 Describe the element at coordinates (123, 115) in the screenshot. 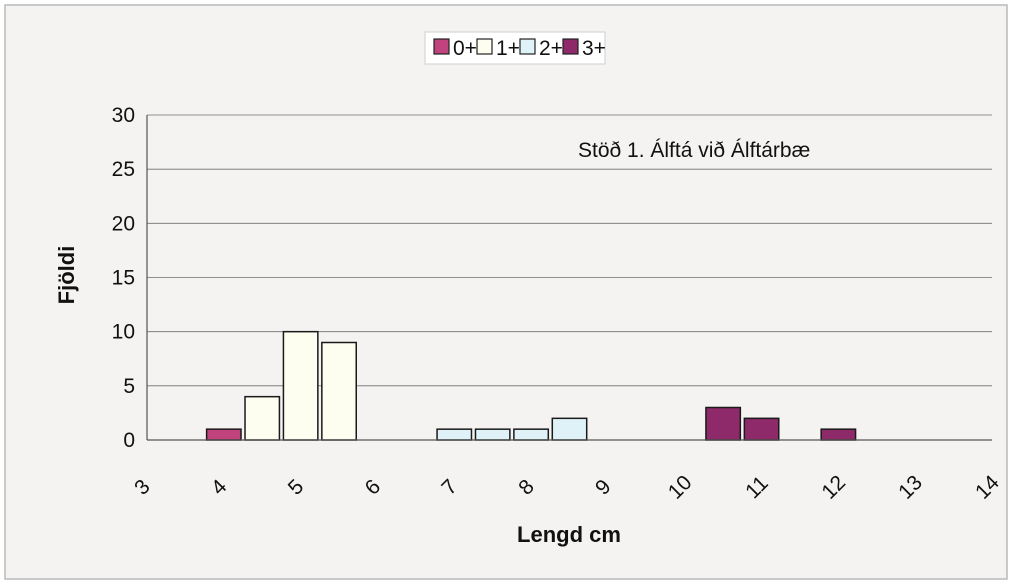

I see `y-tick-label: 30` at that location.